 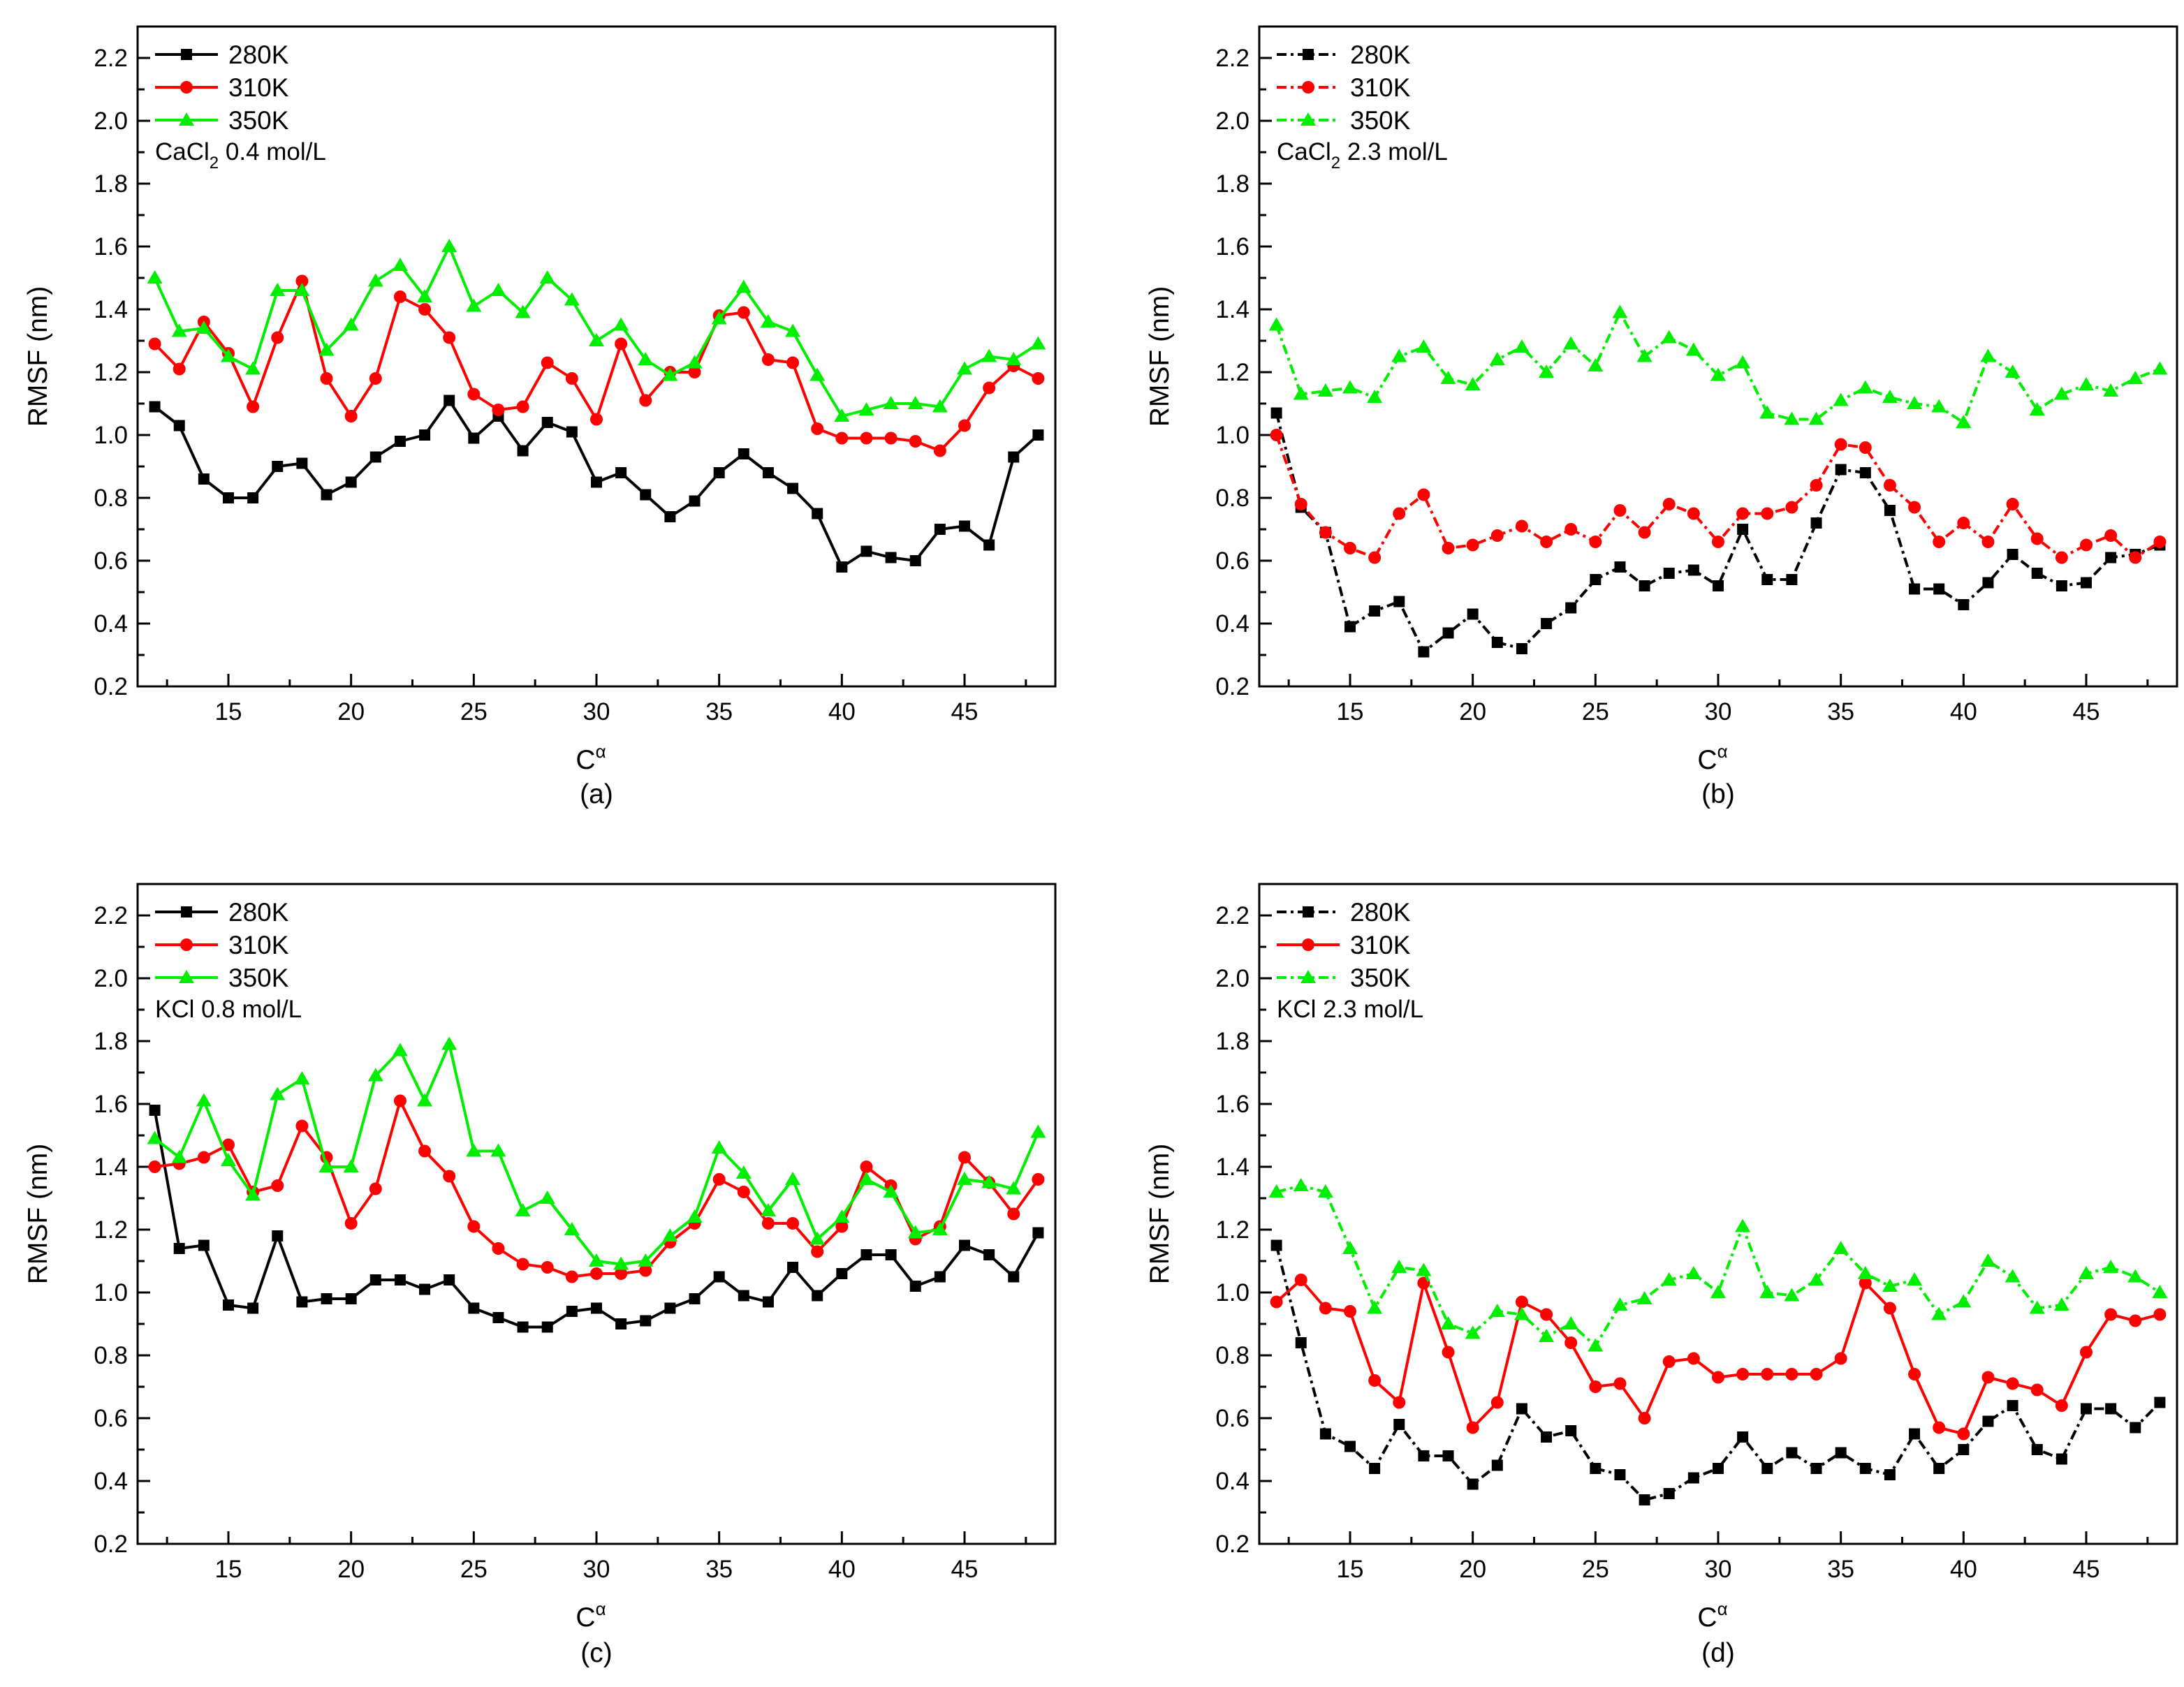 I want to click on x-tick-label: 30, so click(x=596, y=1569).